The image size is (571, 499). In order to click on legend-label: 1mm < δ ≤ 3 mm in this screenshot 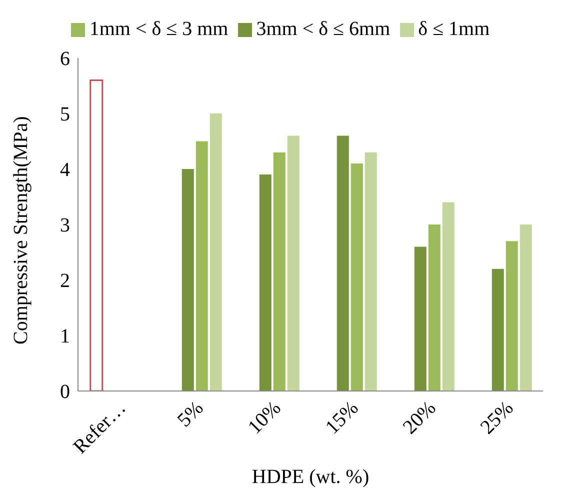, I will do `click(158, 29)`.